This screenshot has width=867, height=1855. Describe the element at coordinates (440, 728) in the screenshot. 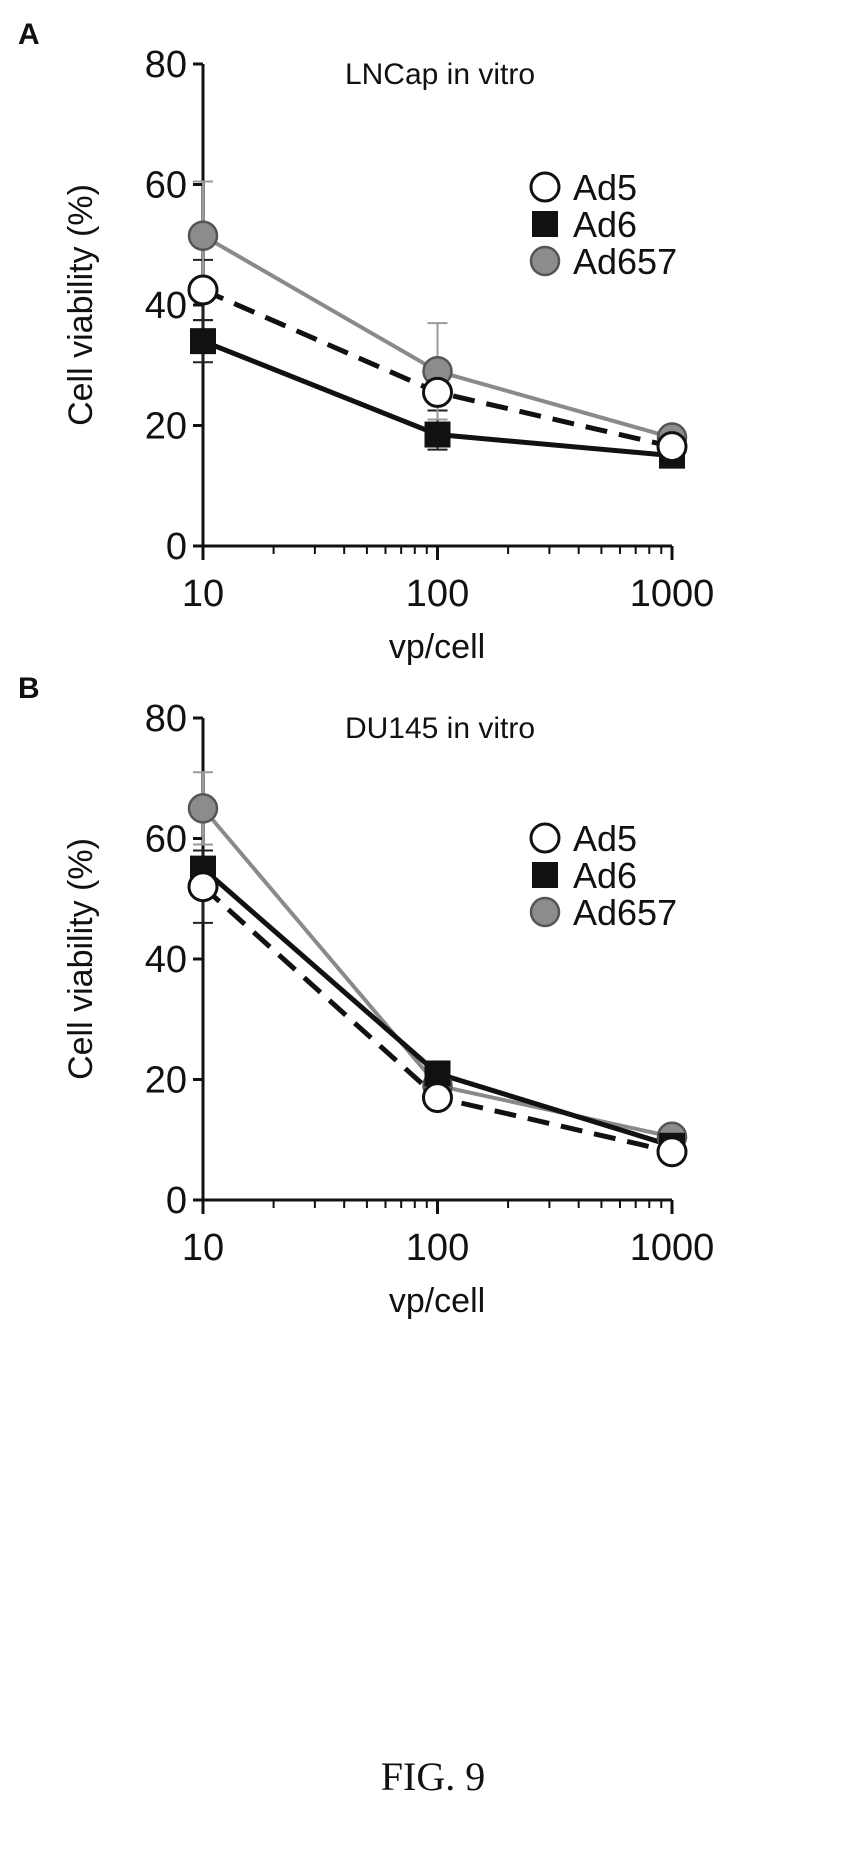

I see `chart-title: DU145 in vitro` at that location.